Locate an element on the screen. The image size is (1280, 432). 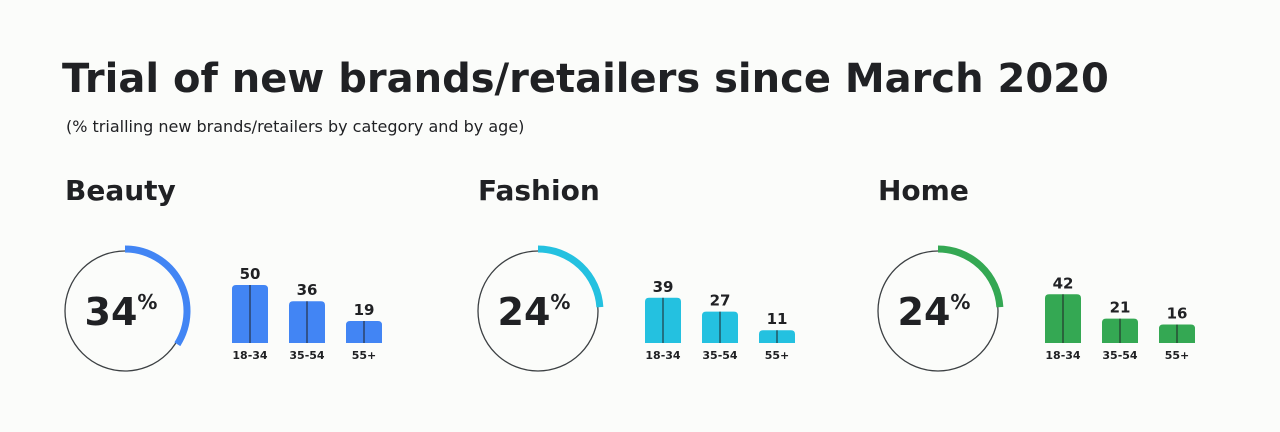
ring-value: 34% is located at coordinates (121, 312).